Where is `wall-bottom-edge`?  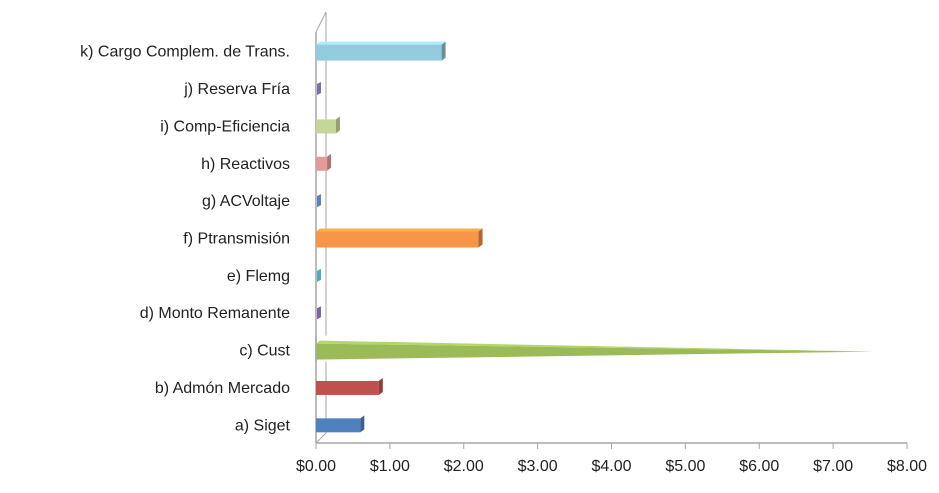
wall-bottom-edge is located at coordinates (321, 438).